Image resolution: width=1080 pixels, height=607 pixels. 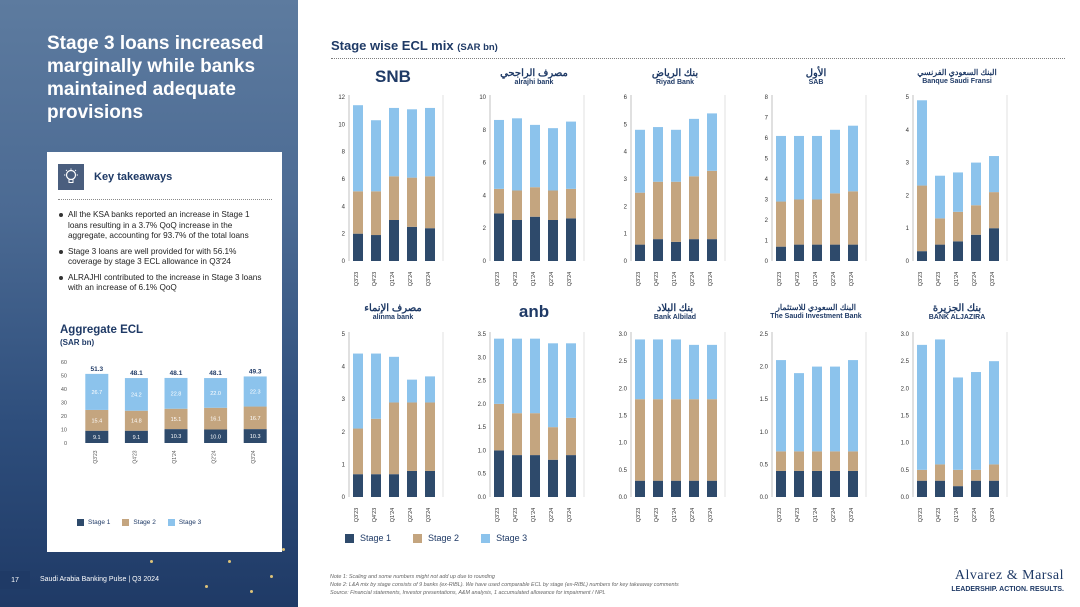 What do you see at coordinates (675, 82) in the screenshot?
I see `bank-logo-subtext: Riyad Bank` at bounding box center [675, 82].